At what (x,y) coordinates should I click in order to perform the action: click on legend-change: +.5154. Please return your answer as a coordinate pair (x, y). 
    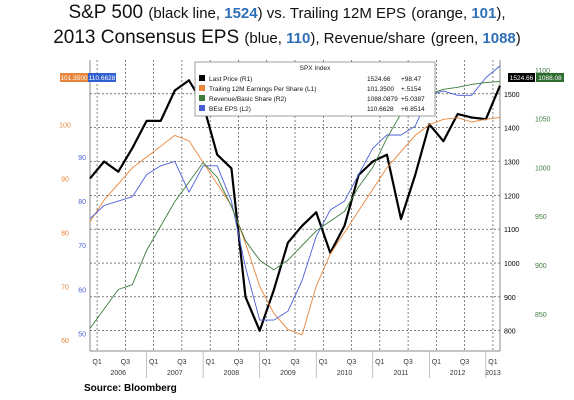
    Looking at the image, I should click on (411, 89).